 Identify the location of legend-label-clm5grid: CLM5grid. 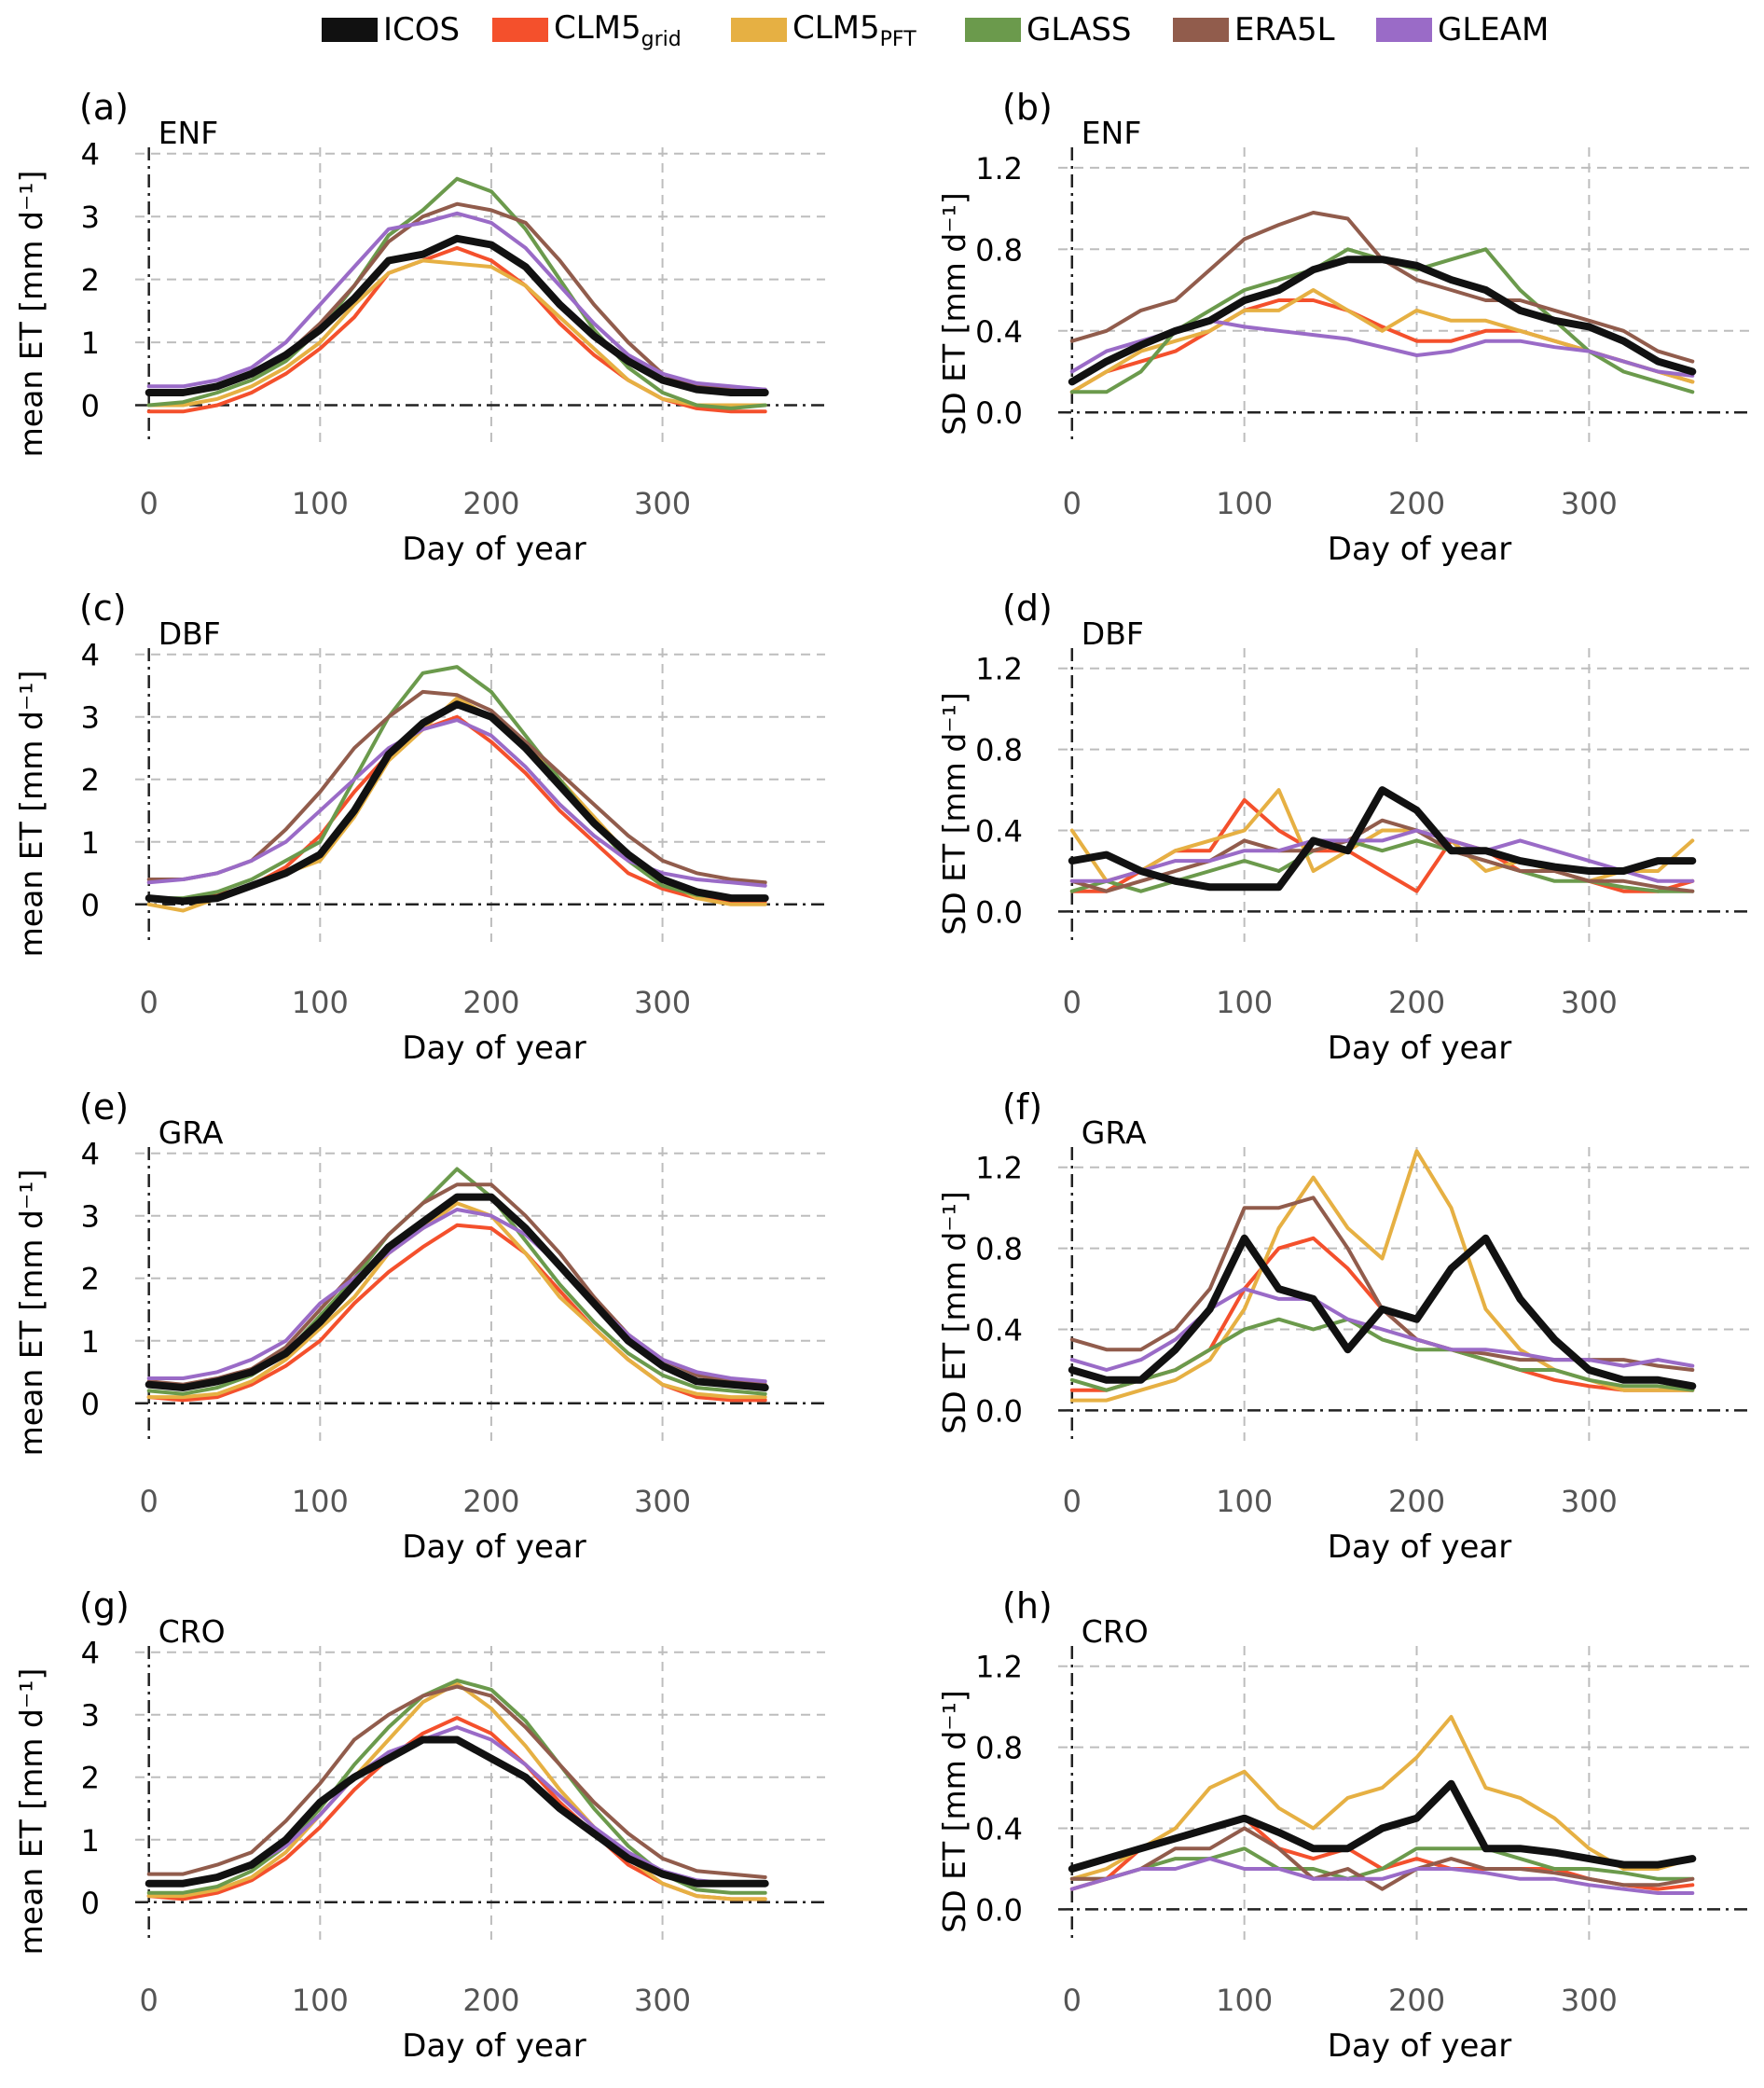
(618, 30).